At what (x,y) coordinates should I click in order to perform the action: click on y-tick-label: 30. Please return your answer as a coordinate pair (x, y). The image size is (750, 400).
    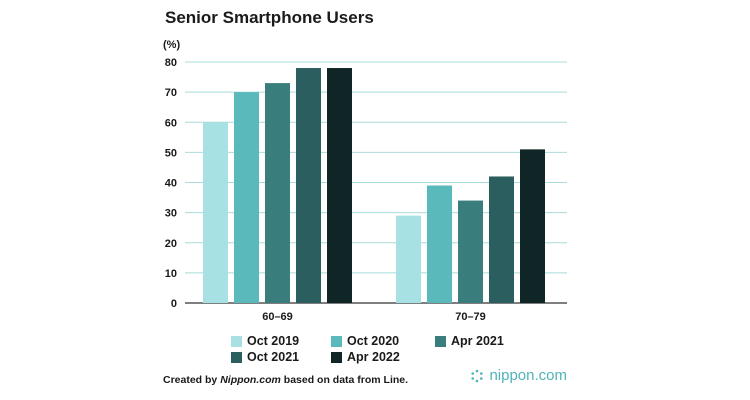
    Looking at the image, I should click on (171, 214).